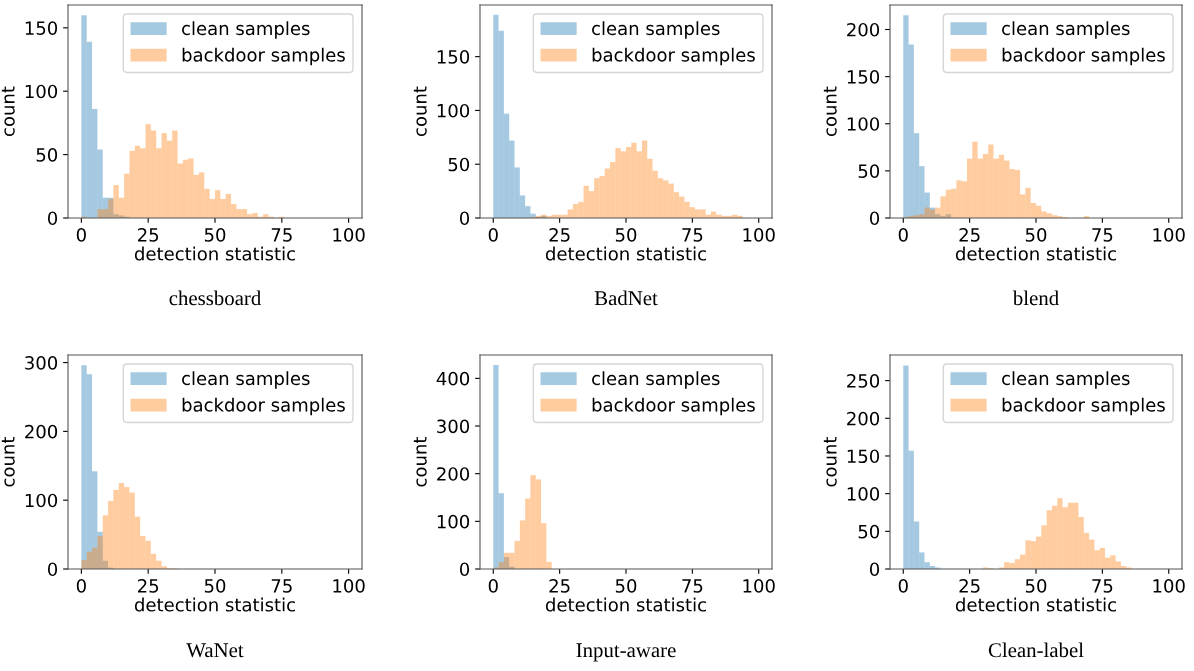 The height and width of the screenshot is (671, 1194). Describe the element at coordinates (626, 298) in the screenshot. I see `text: BadNet` at that location.